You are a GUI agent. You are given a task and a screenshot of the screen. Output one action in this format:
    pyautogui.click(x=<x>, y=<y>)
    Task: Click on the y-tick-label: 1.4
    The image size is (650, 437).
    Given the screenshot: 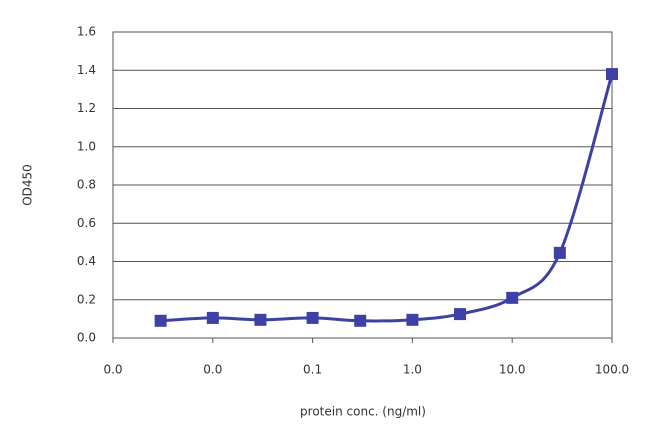 What is the action you would take?
    pyautogui.click(x=86, y=70)
    